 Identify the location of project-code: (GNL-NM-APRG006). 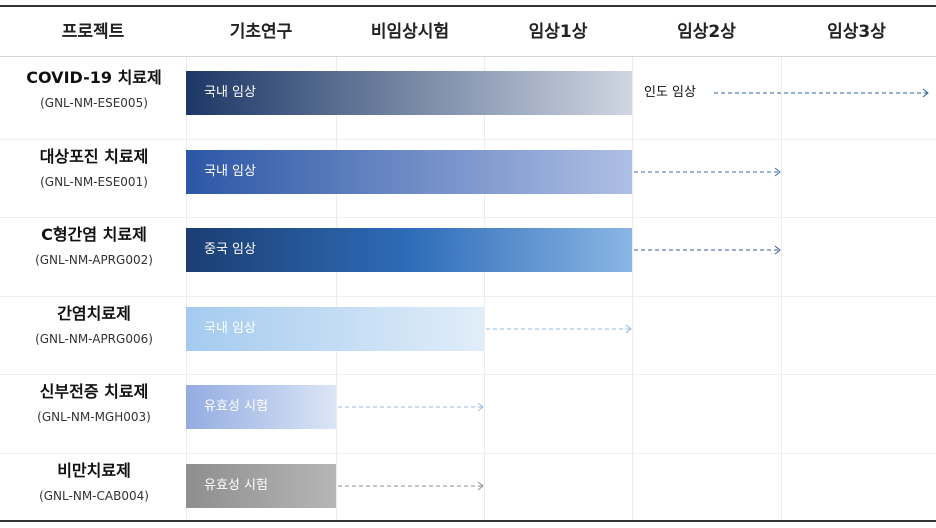
(94, 339).